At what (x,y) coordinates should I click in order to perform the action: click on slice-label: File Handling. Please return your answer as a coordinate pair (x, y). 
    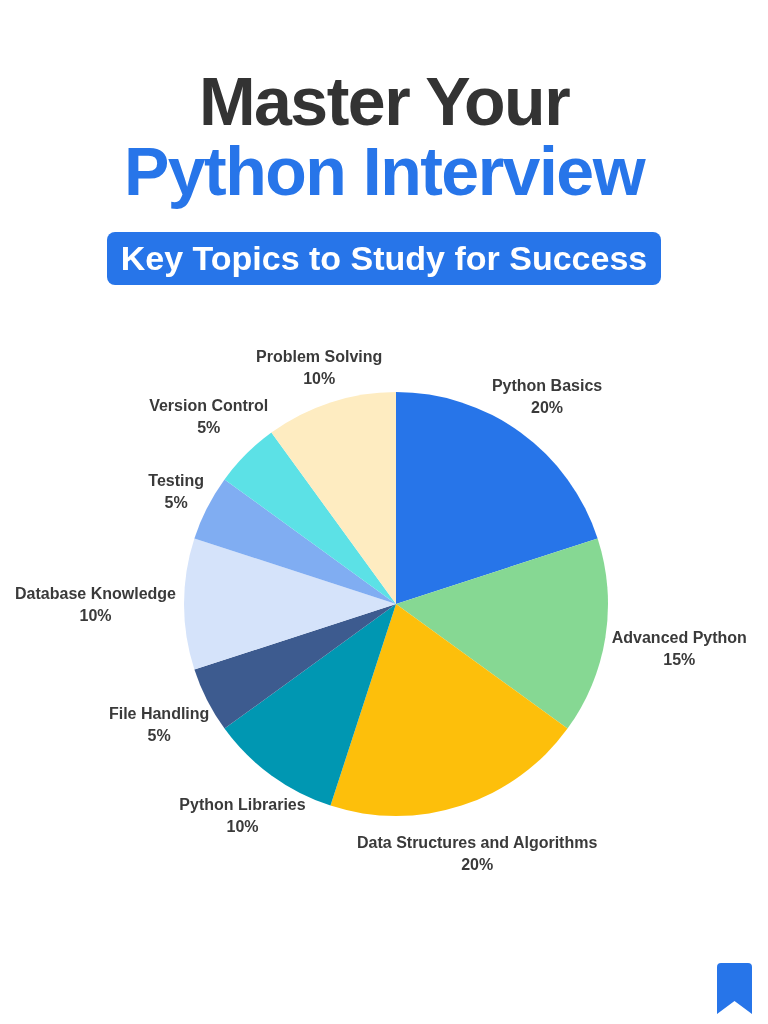
    Looking at the image, I should click on (159, 714).